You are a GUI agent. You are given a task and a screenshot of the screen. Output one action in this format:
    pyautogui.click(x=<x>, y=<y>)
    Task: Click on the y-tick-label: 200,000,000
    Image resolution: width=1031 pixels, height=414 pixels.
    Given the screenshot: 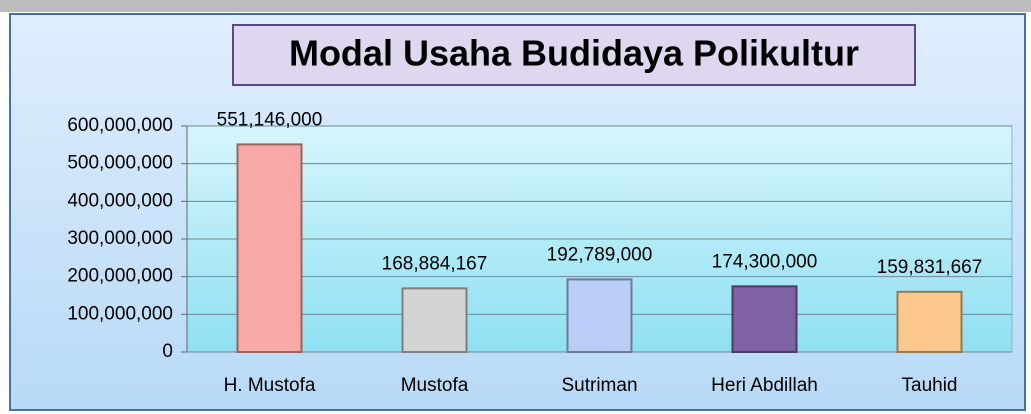 What is the action you would take?
    pyautogui.click(x=120, y=276)
    